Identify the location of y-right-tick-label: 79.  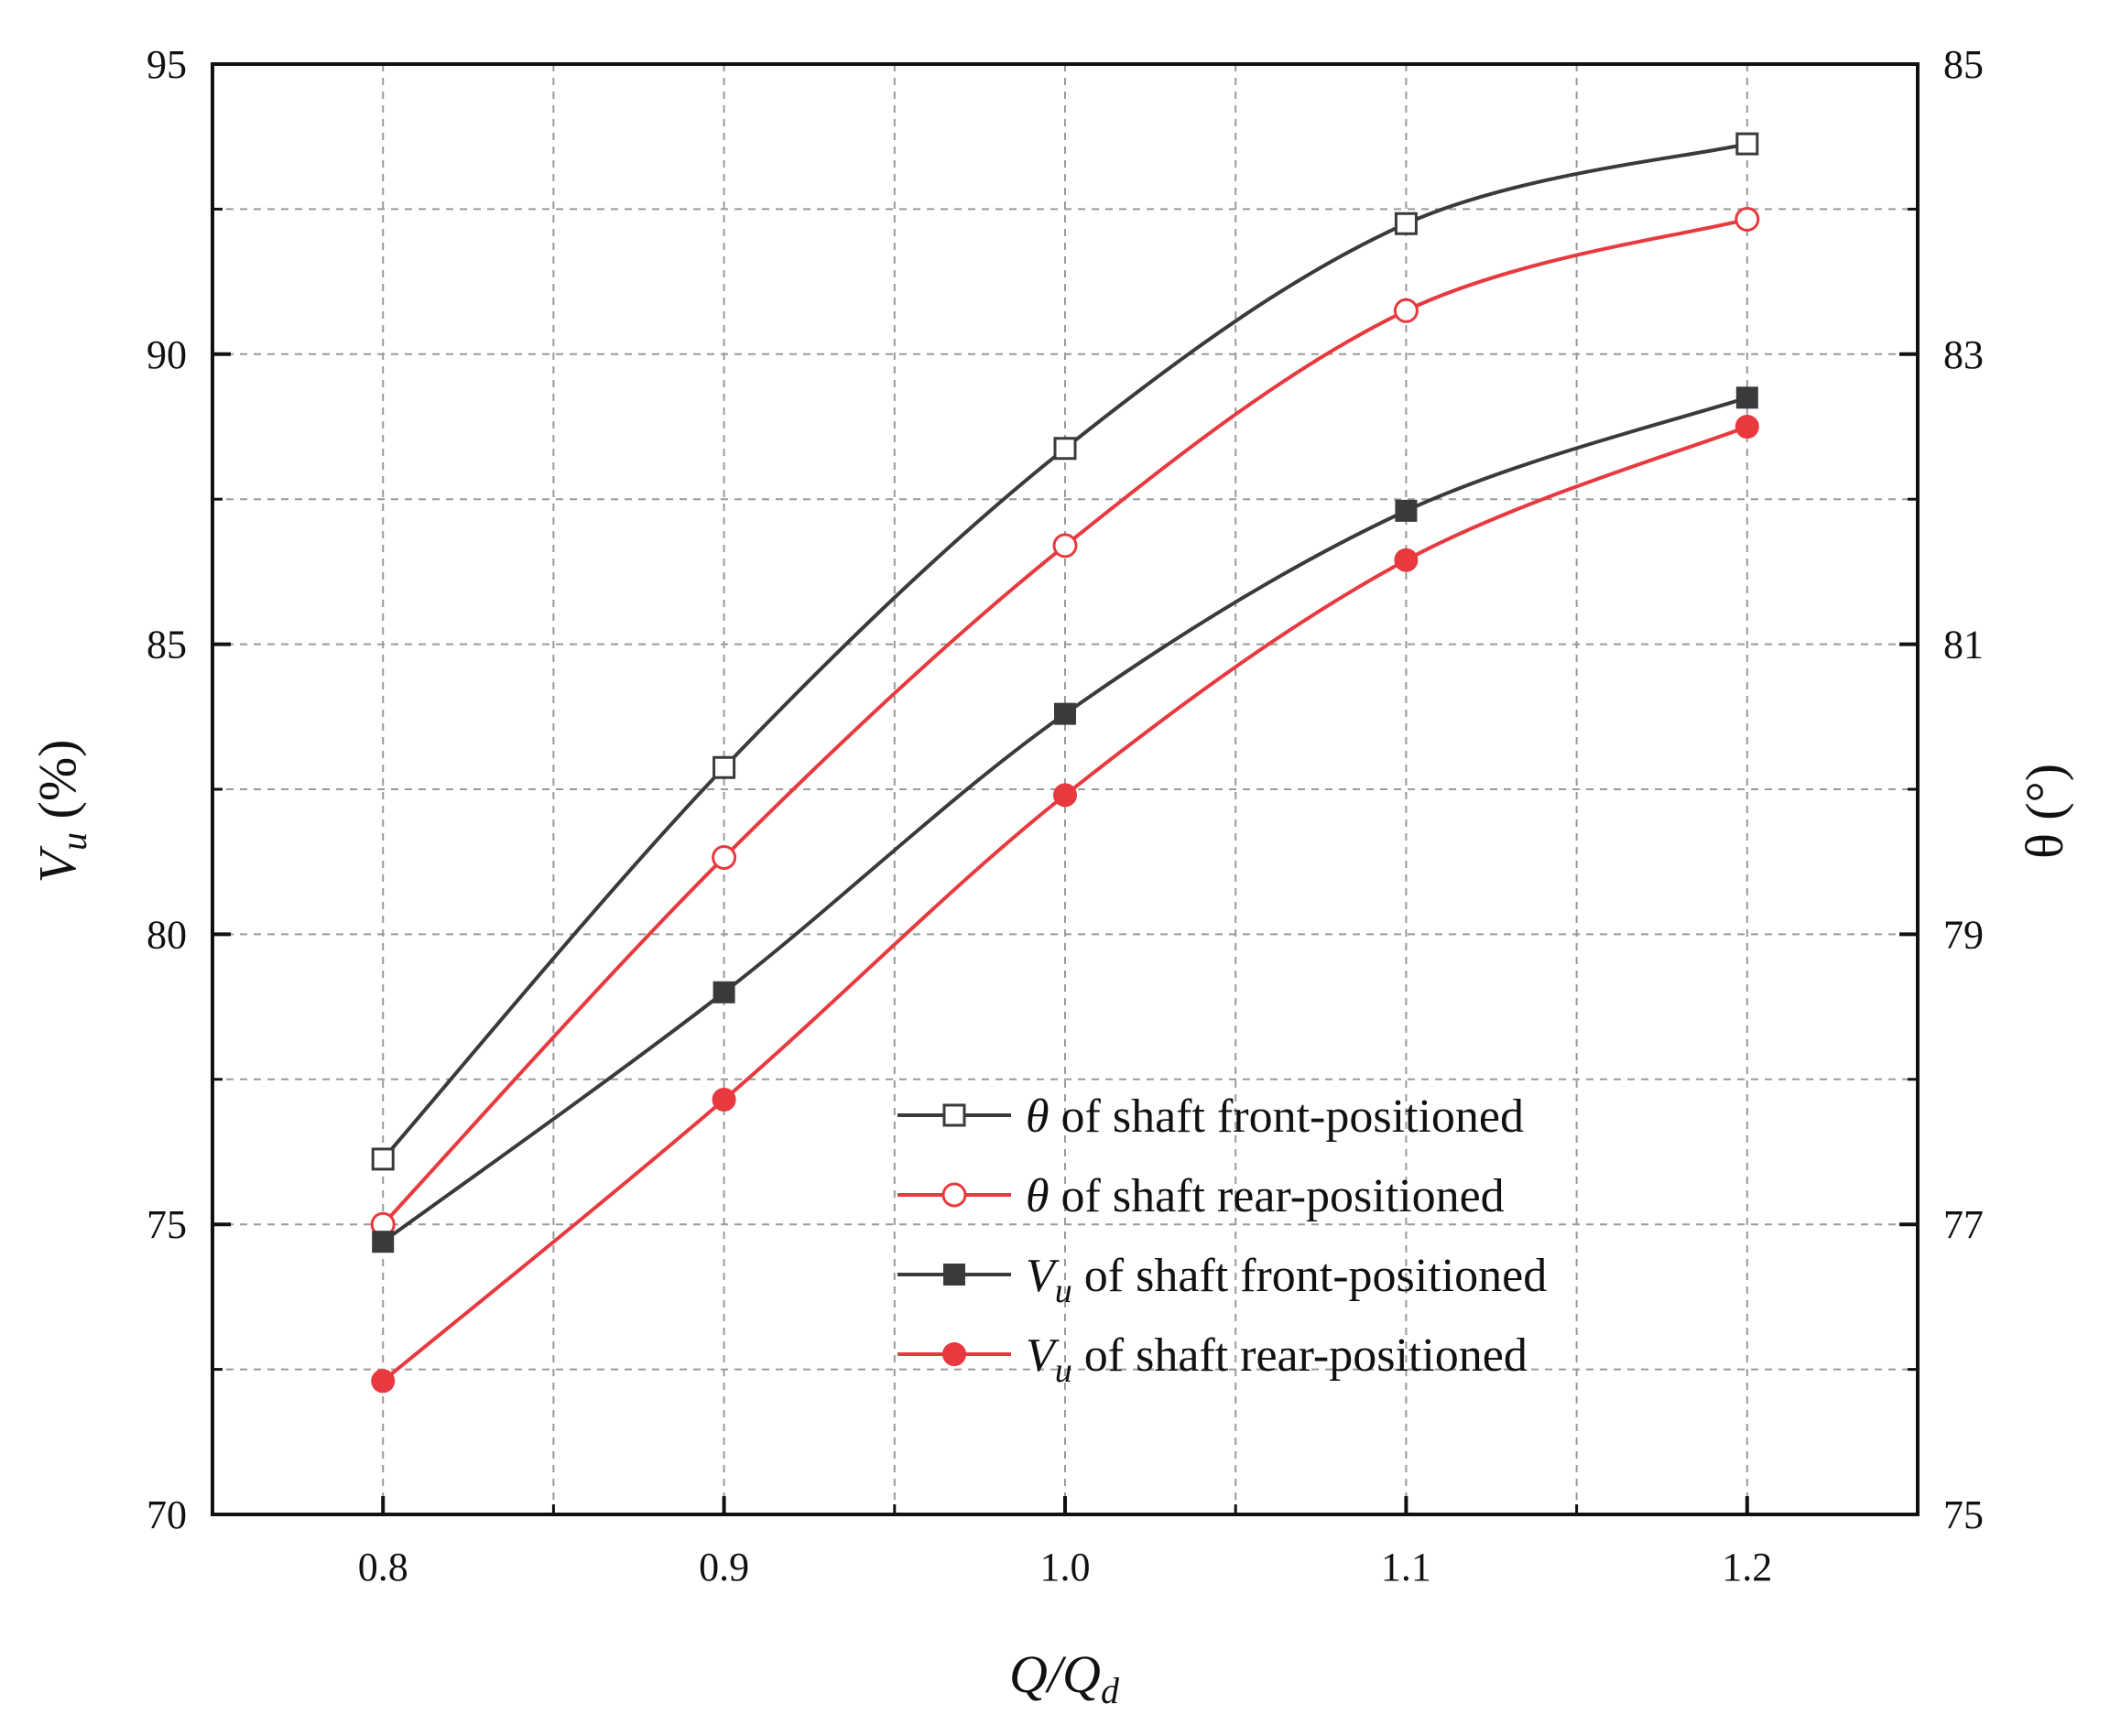
(1963, 934).